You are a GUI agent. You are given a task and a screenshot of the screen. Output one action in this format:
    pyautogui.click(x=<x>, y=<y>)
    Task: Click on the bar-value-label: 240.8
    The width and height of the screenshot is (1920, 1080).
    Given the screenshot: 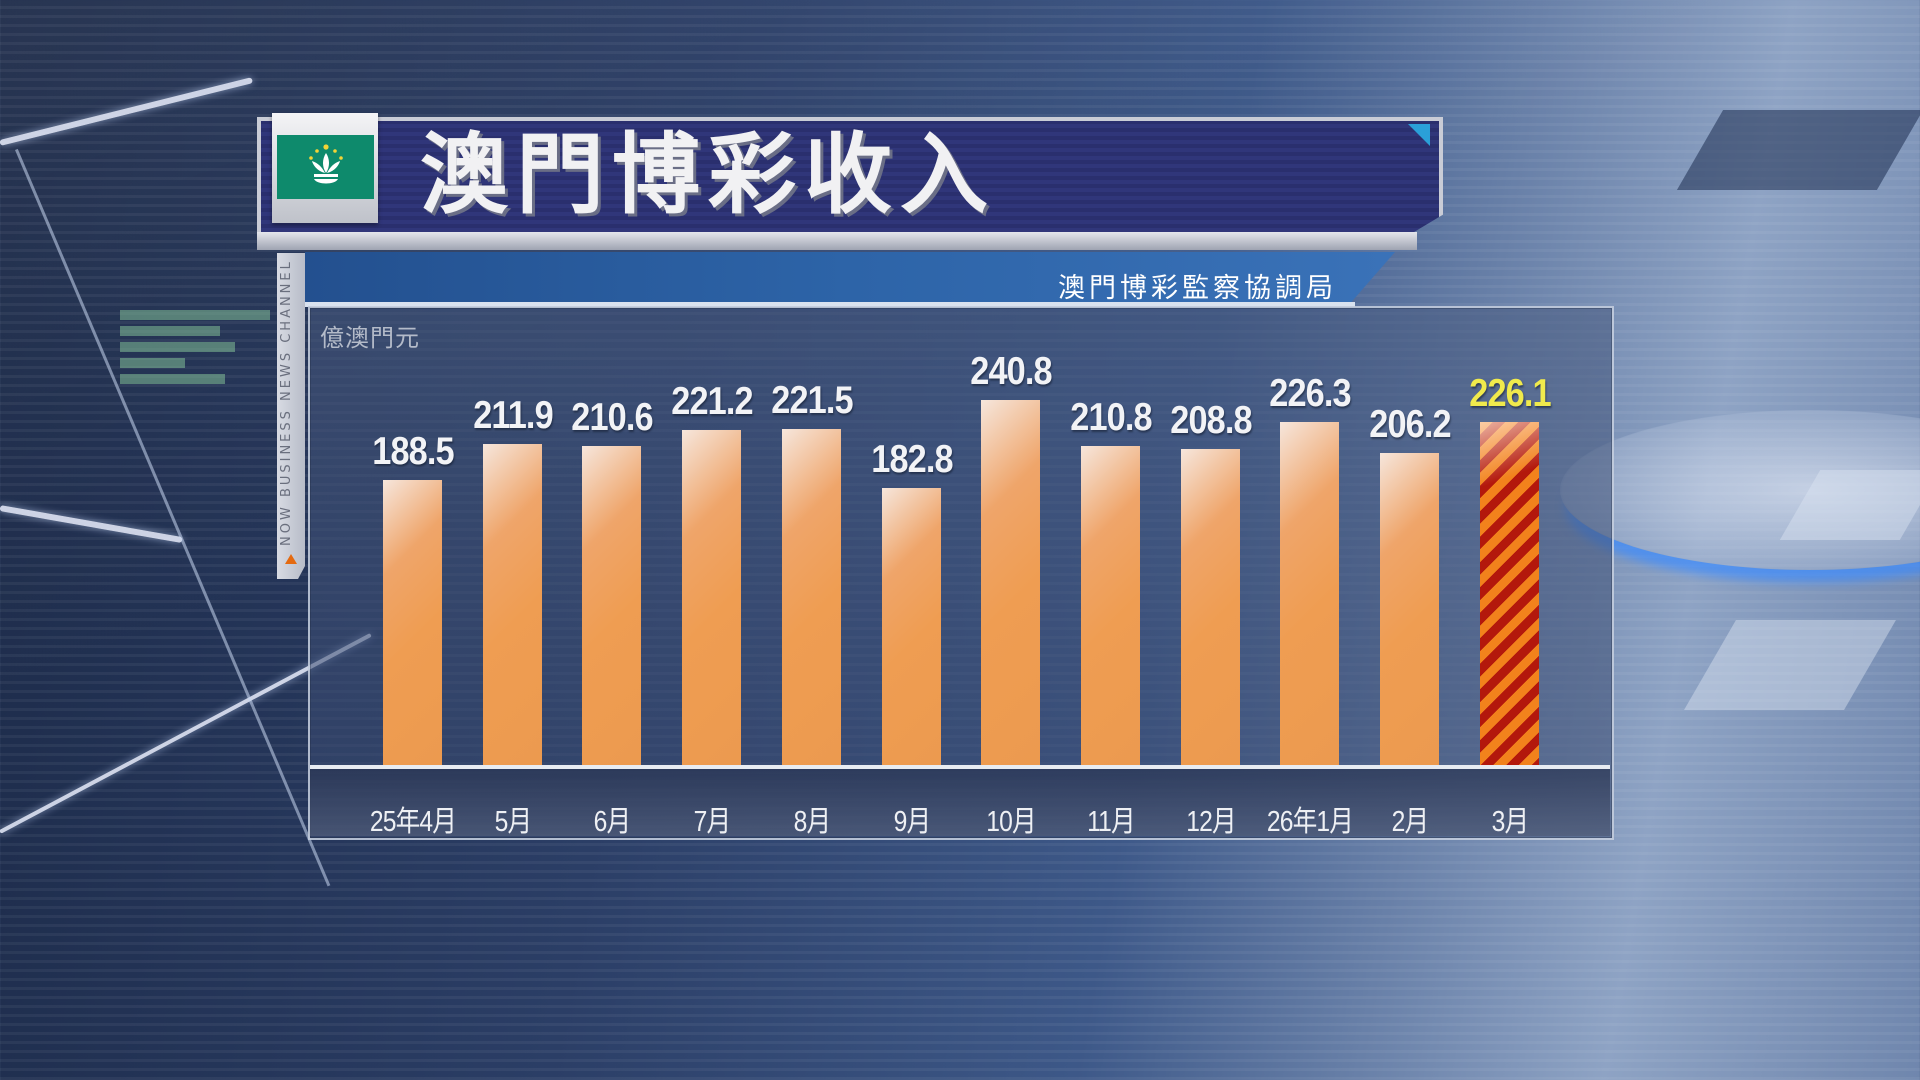 What is the action you would take?
    pyautogui.click(x=1010, y=371)
    